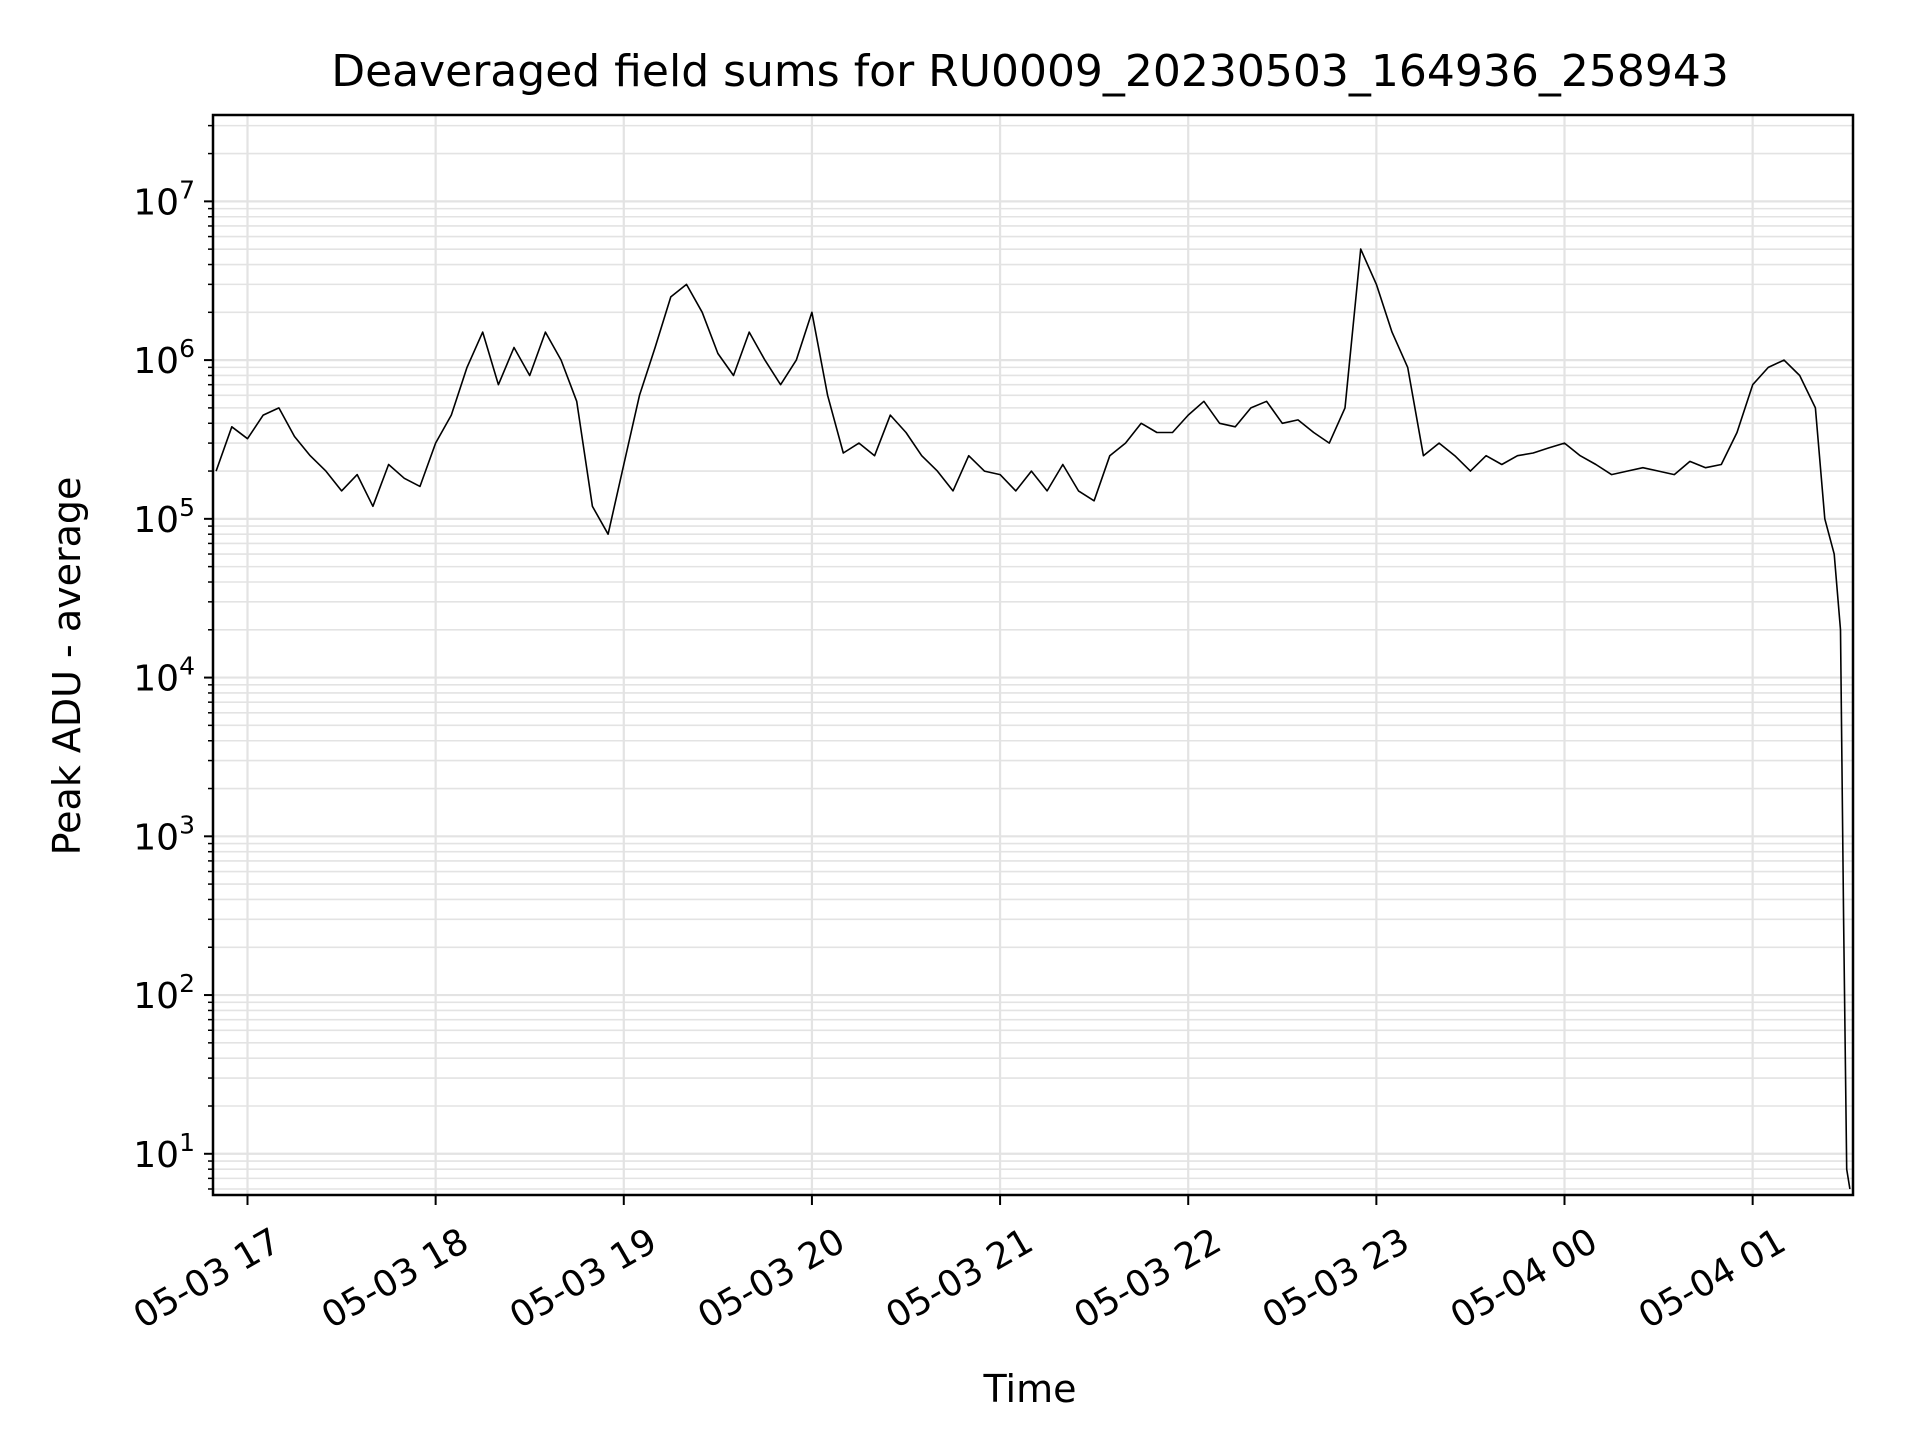 The height and width of the screenshot is (1440, 1920). Describe the element at coordinates (1030, 1389) in the screenshot. I see `x-axis-label: Time` at that location.